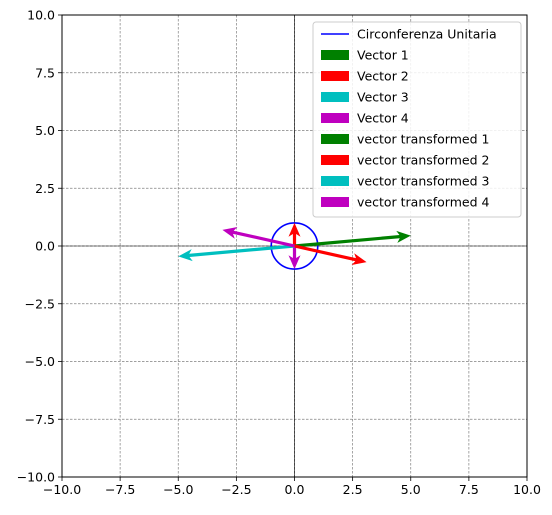  I want to click on legend-entry-7: vector transformed 3, so click(405, 181).